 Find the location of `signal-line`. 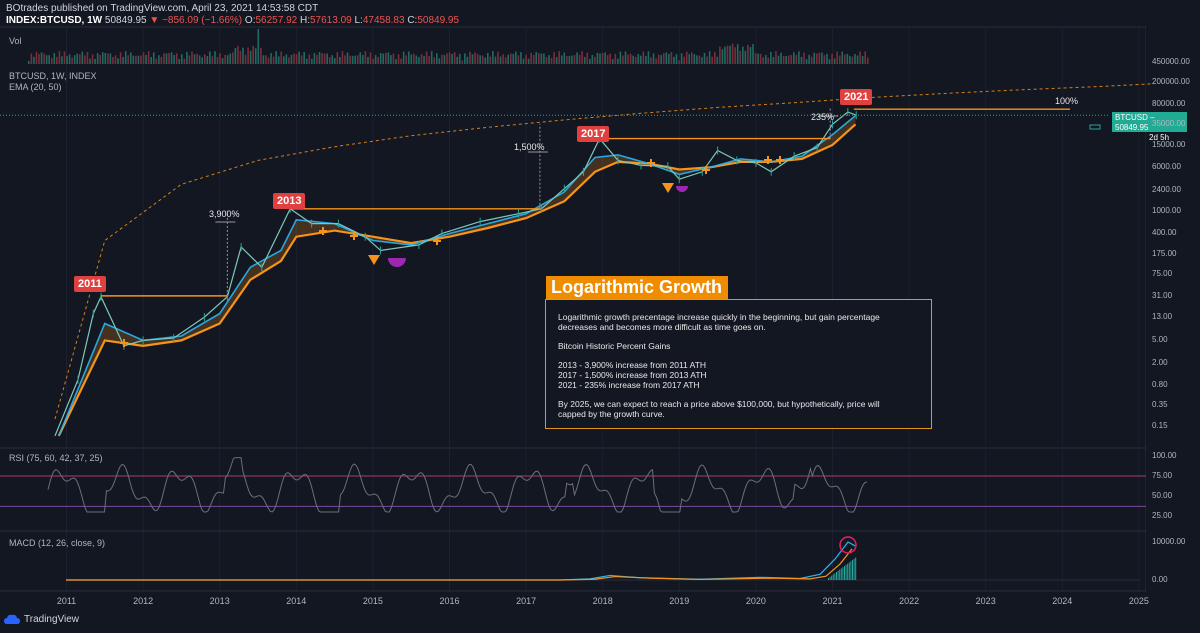

signal-line is located at coordinates (459, 564).